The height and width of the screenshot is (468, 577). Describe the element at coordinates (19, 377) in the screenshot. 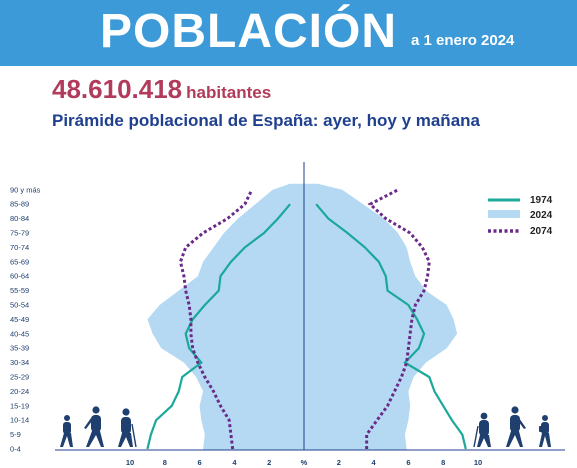

I see `y-tick-label: 25-29` at that location.